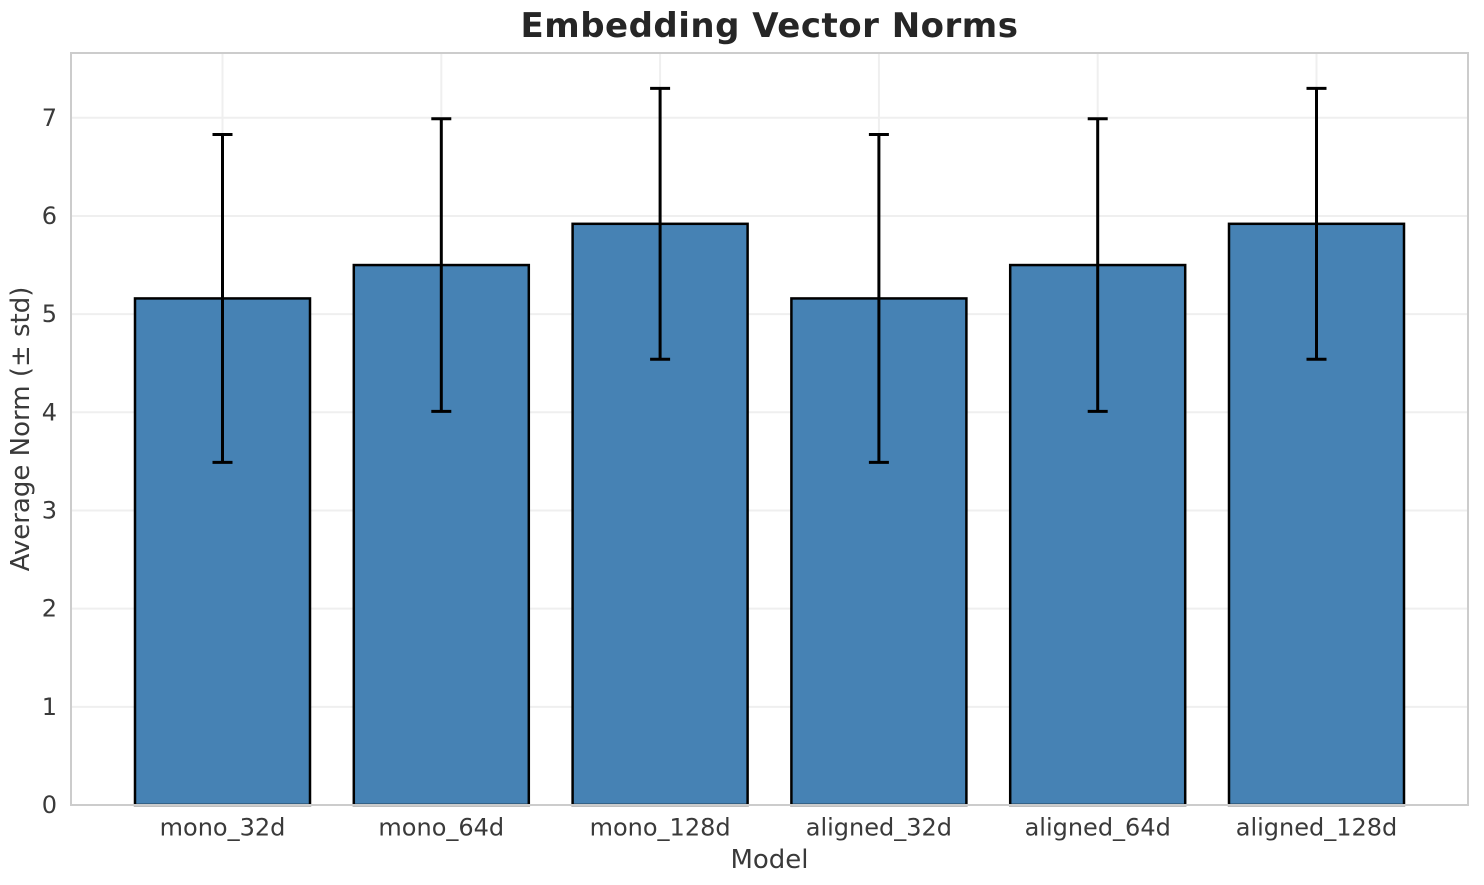  I want to click on x-tick-label-aligned_128d: aligned_128d, so click(1317, 828).